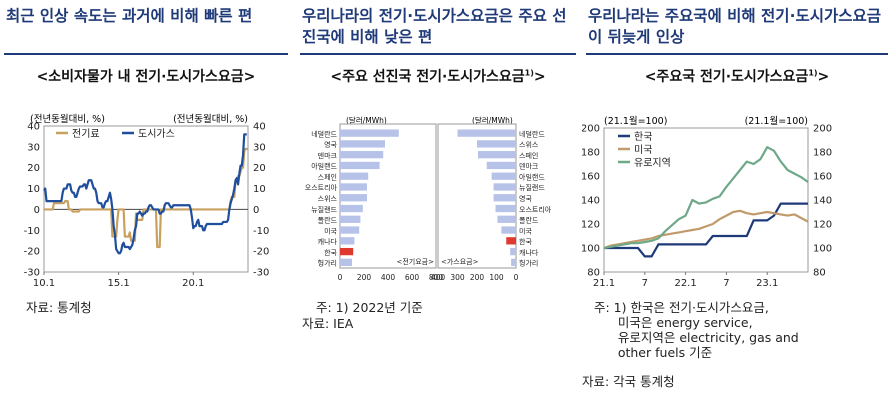 This screenshot has height=401, width=892. What do you see at coordinates (259, 147) in the screenshot?
I see `chart1-ytick-right: 30` at bounding box center [259, 147].